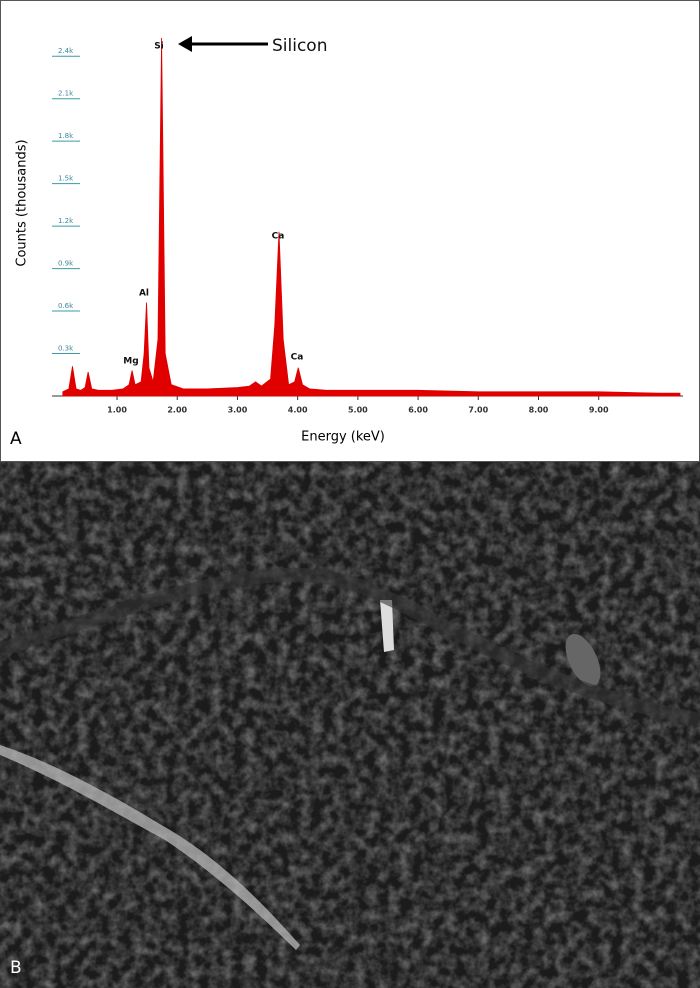 The height and width of the screenshot is (988, 700). Describe the element at coordinates (159, 47) in the screenshot. I see `annotation: Si` at that location.